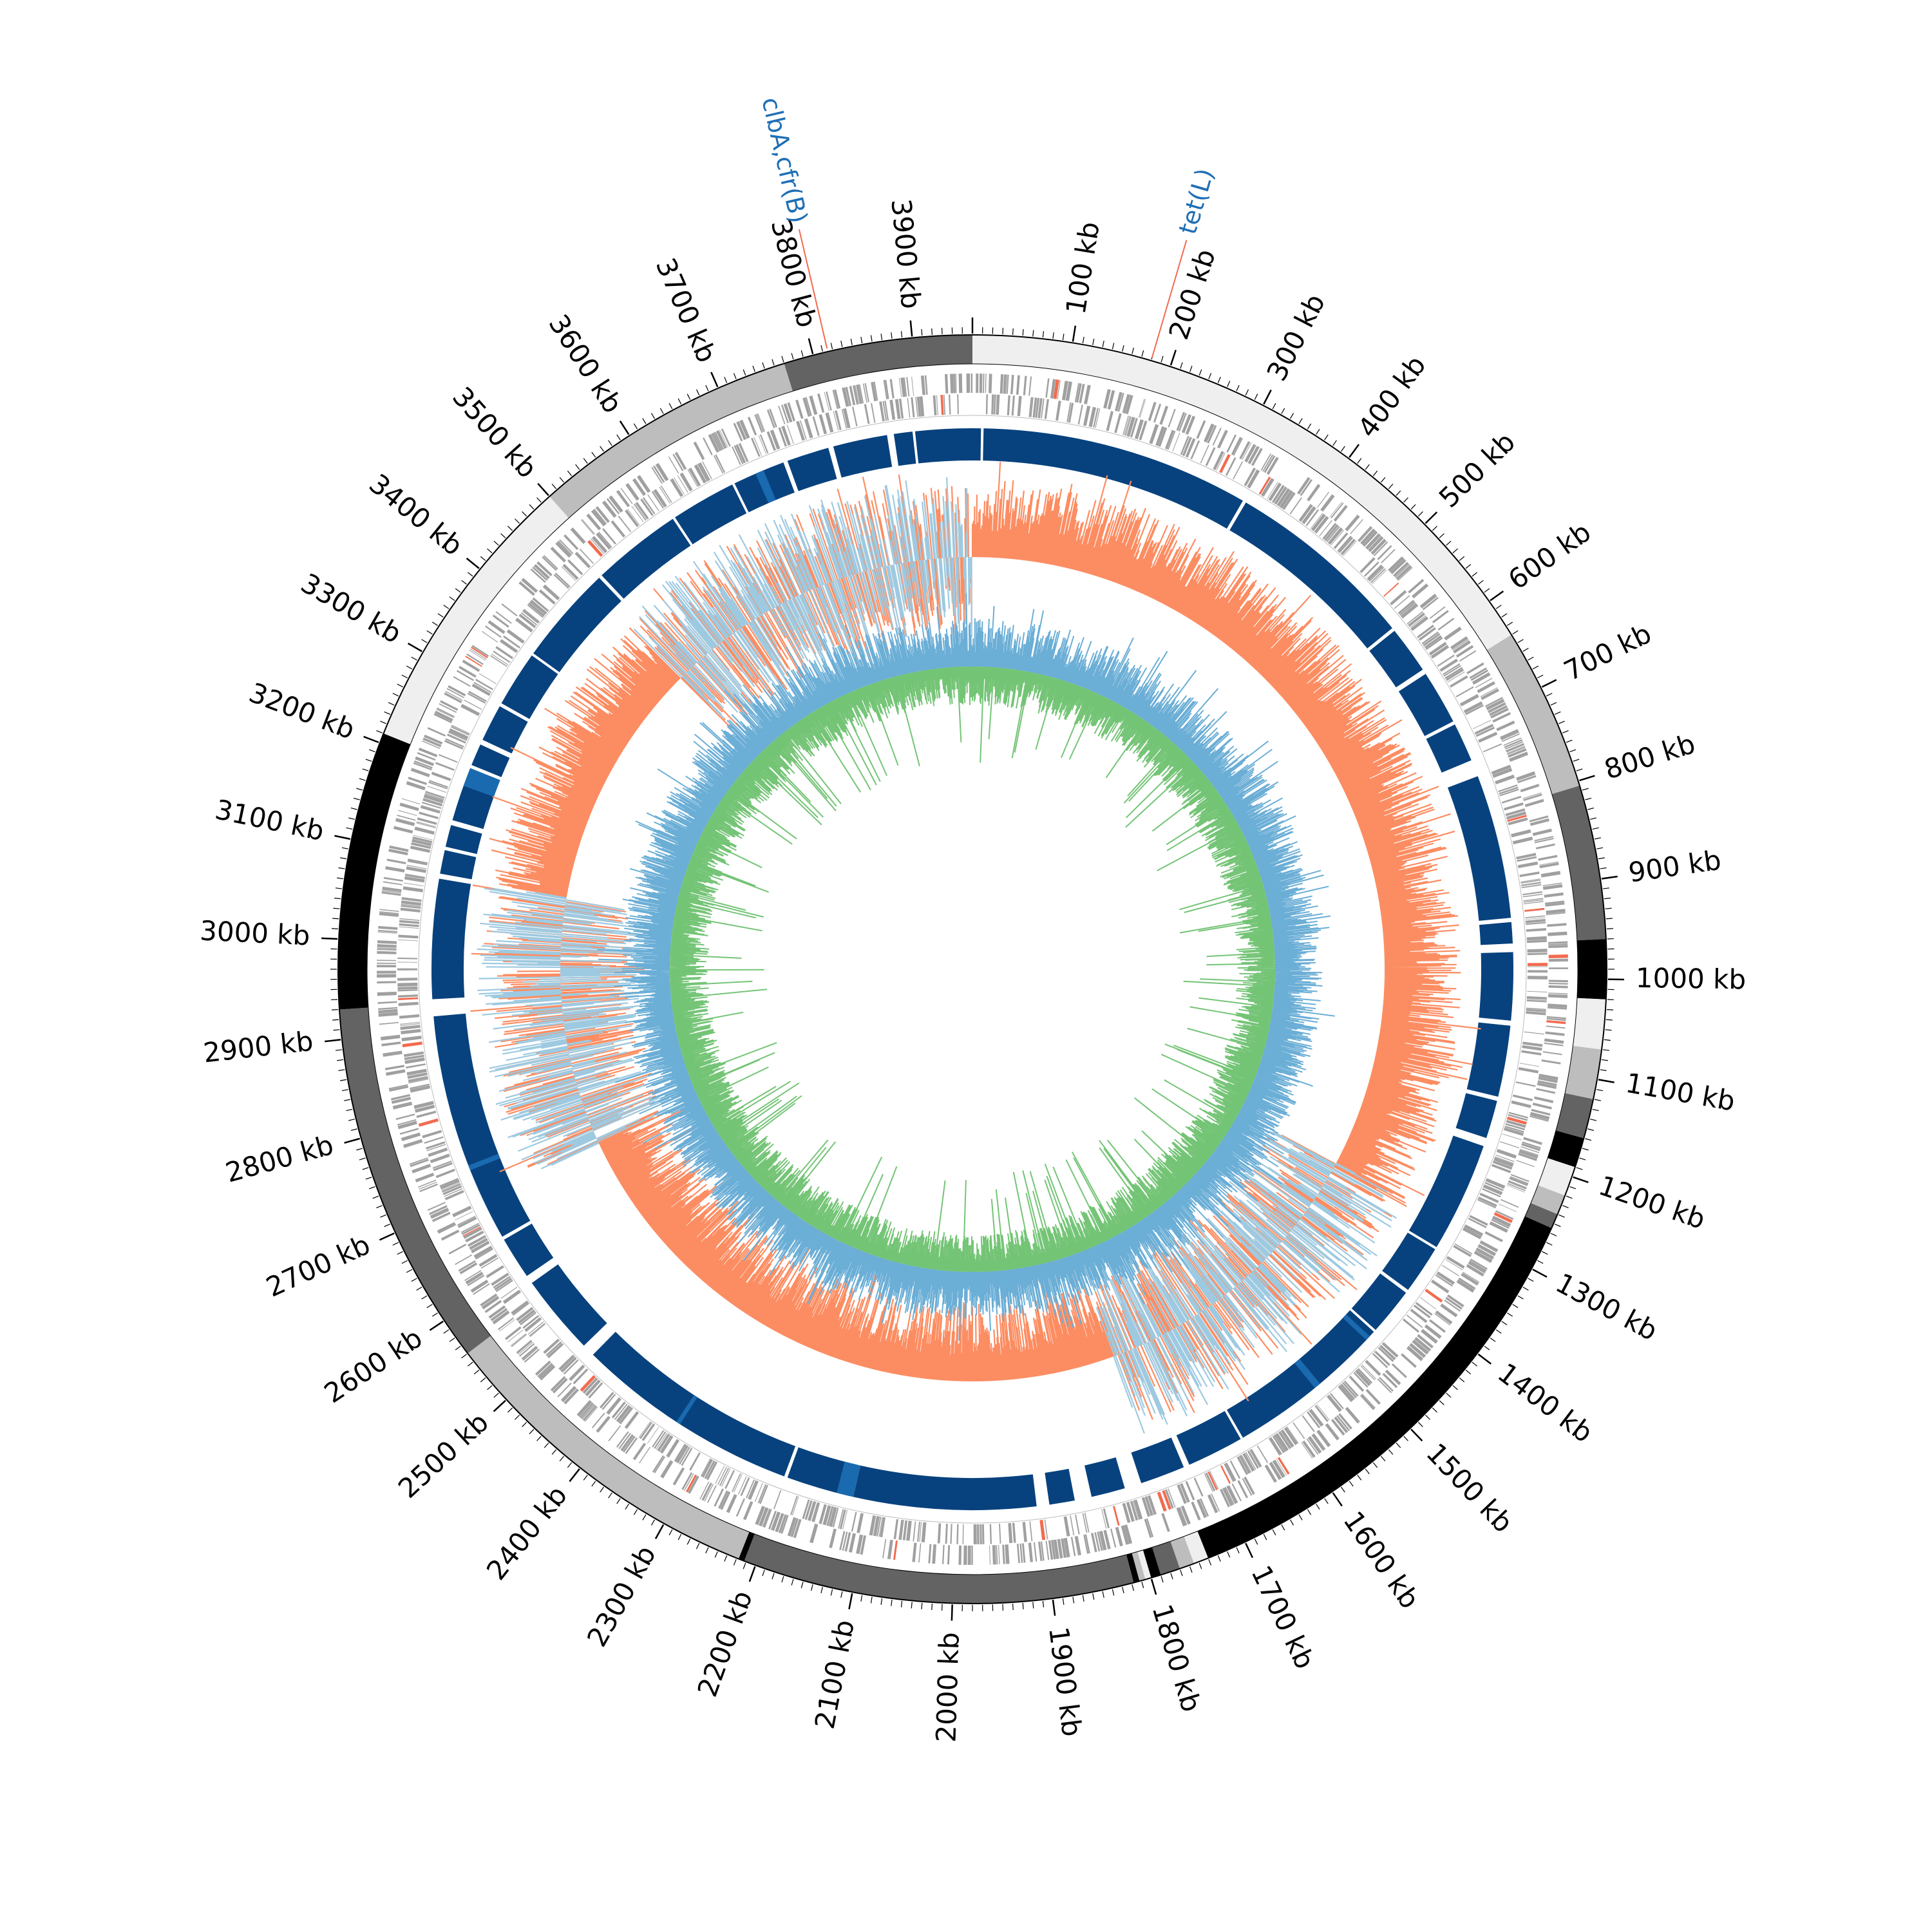 The height and width of the screenshot is (1932, 1932). Describe the element at coordinates (258, 1047) in the screenshot. I see `tick-label: 2900 kb` at that location.